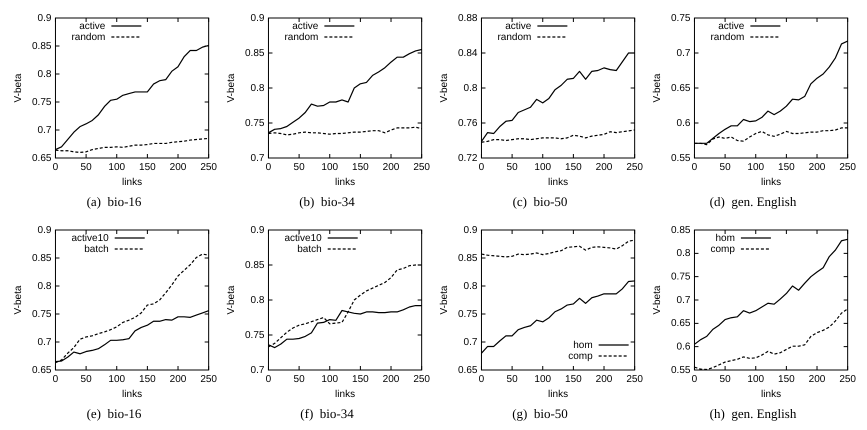  Describe the element at coordinates (680, 158) in the screenshot. I see `y-tick-label: 0.55` at that location.